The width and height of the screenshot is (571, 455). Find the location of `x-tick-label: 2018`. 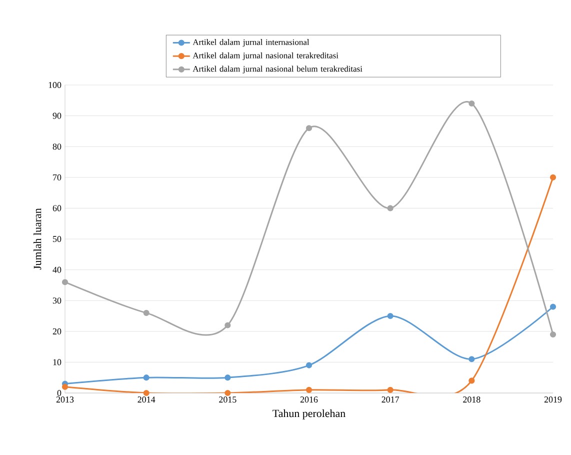

x-tick-label: 2018 is located at coordinates (471, 399).